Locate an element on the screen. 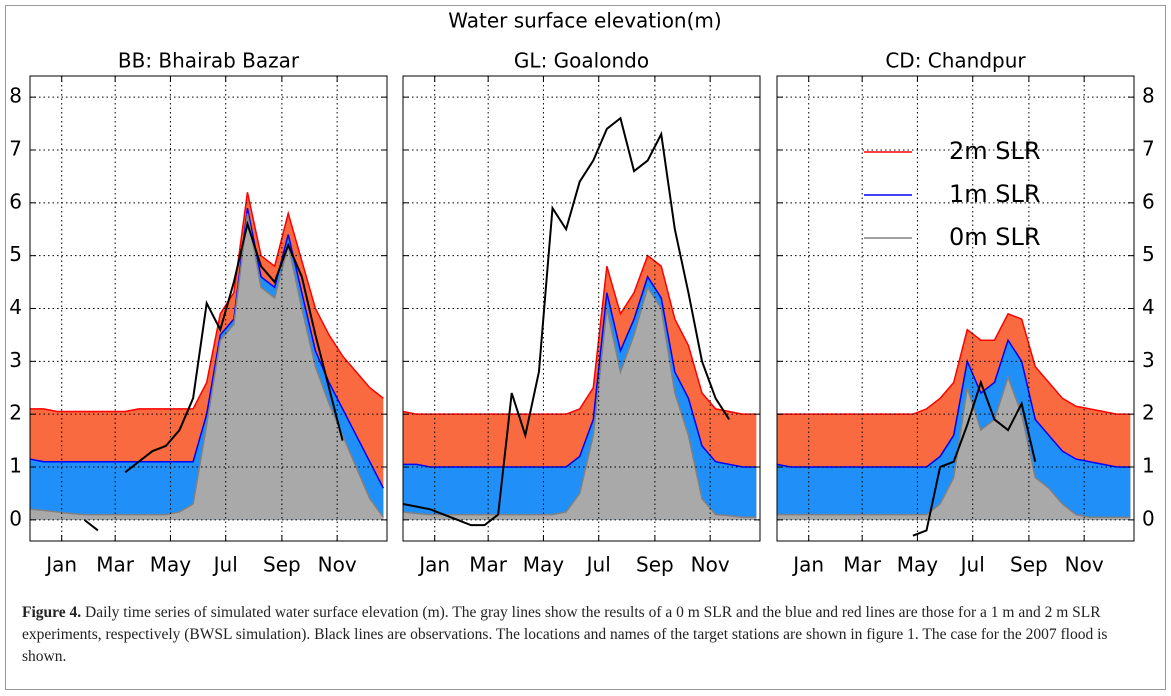 This screenshot has width=1171, height=696. figure-title: Water surface elevation(m) is located at coordinates (584, 21).